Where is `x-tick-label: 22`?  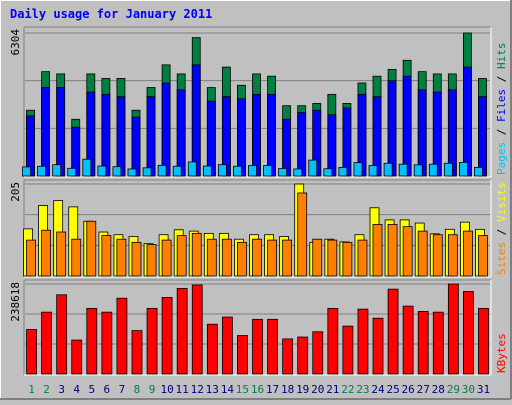
x-tick-label: 22 is located at coordinates (347, 389).